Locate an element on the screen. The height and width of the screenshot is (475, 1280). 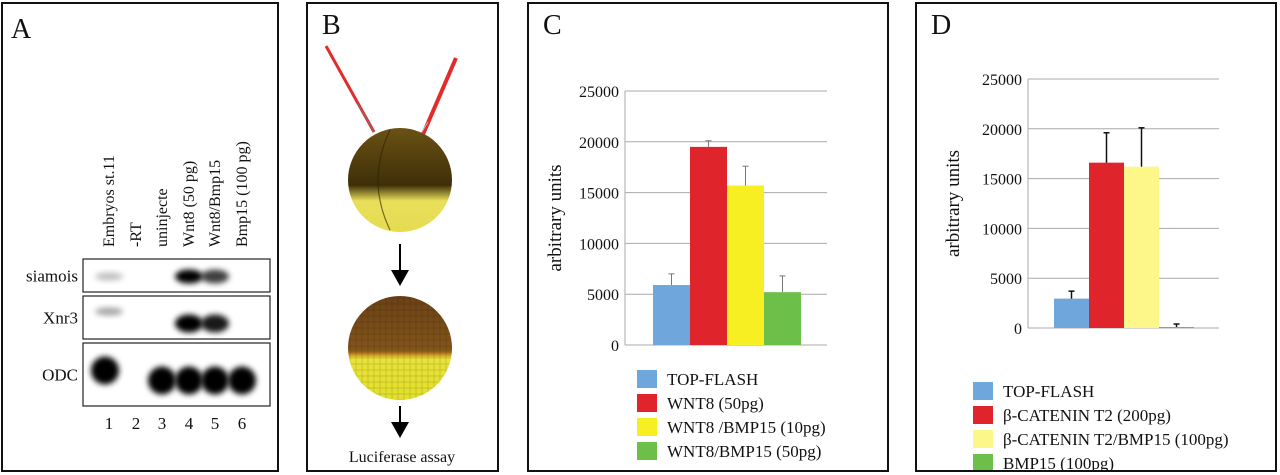
gel-row-odc: ODC is located at coordinates (156, 374).